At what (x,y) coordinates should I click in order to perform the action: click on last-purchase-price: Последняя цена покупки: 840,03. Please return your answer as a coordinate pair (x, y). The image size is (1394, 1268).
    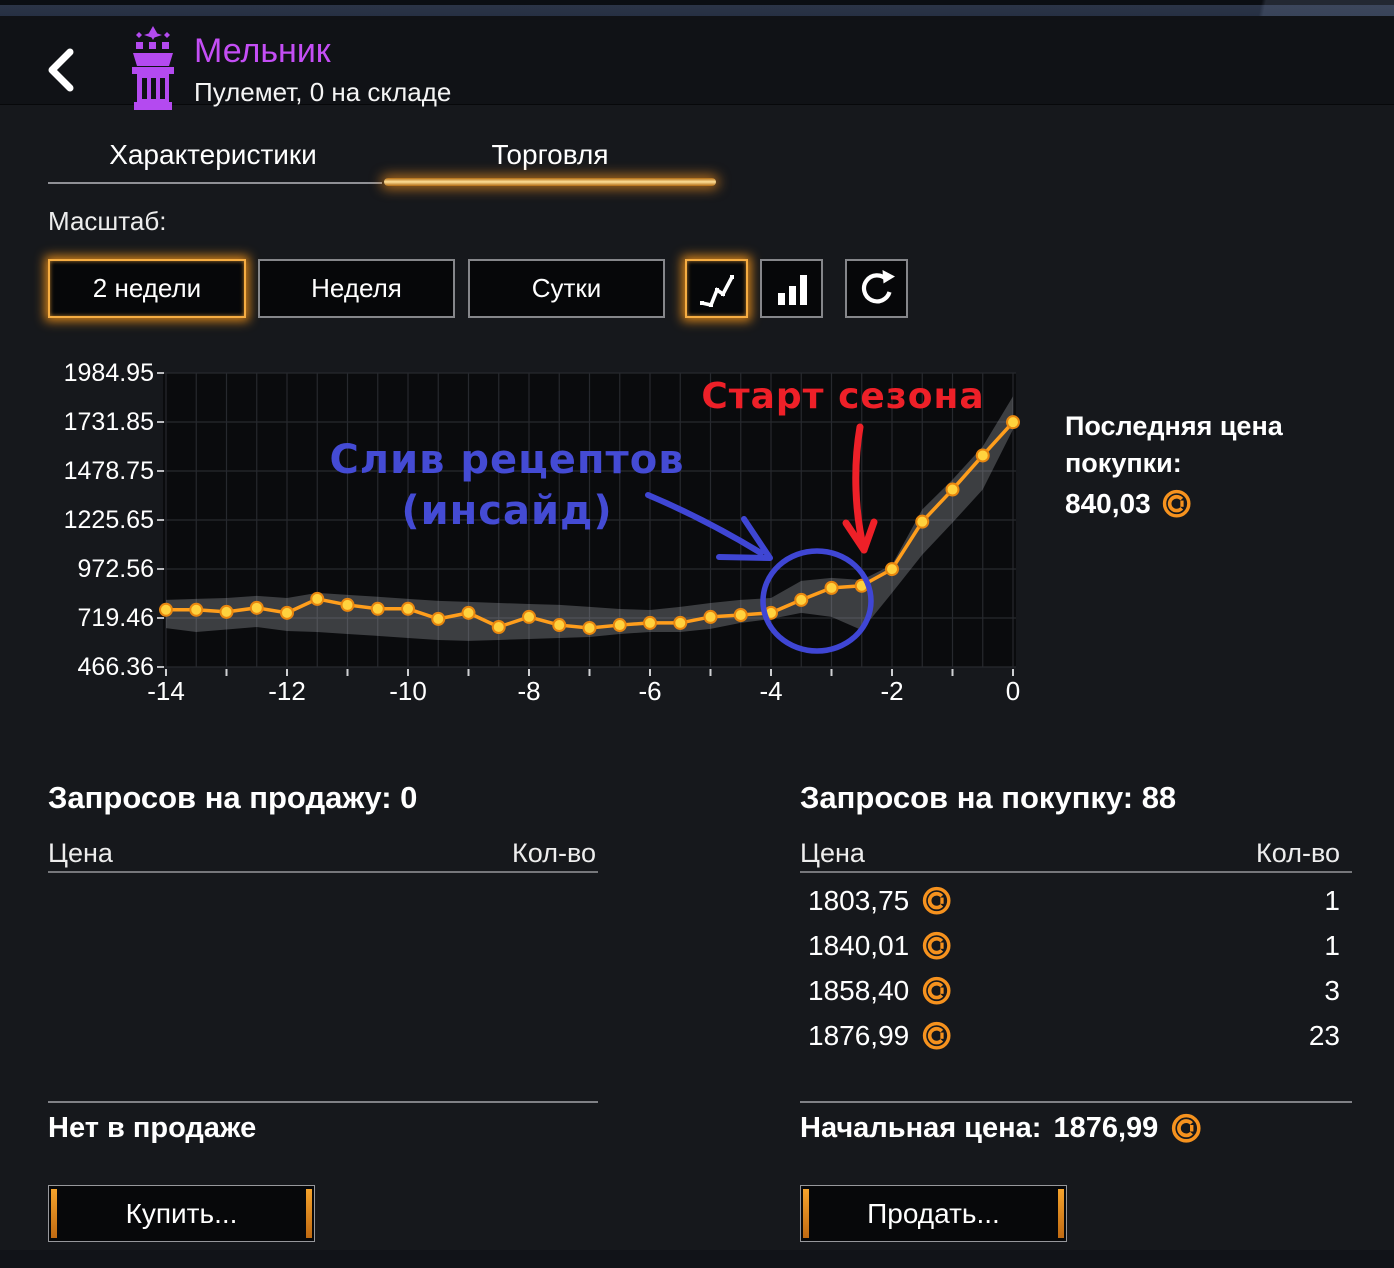
    Looking at the image, I should click on (1220, 465).